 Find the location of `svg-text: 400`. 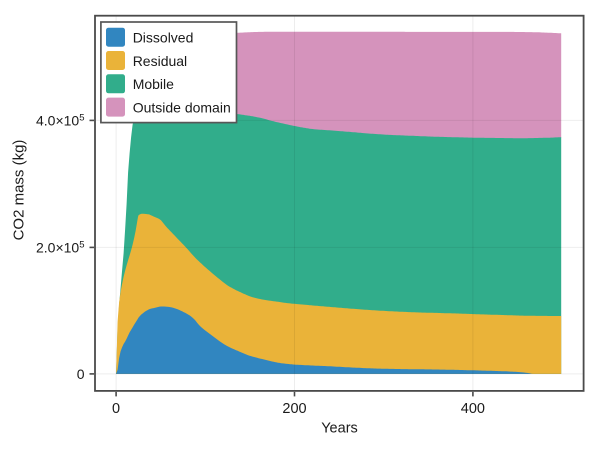

svg-text: 400 is located at coordinates (473, 409).